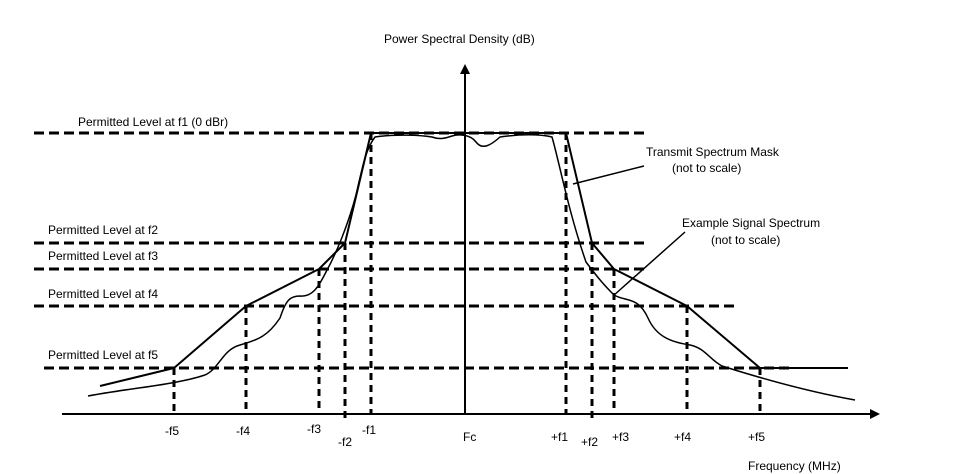 The width and height of the screenshot is (967, 474). I want to click on mask-annotation-title: Transmit Spectrum Mask, so click(713, 152).